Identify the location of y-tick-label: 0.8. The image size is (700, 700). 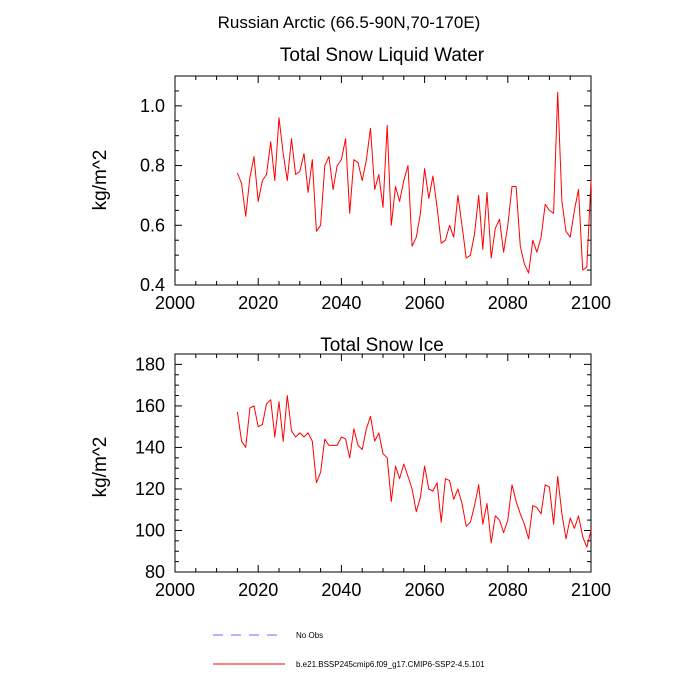
(152, 166).